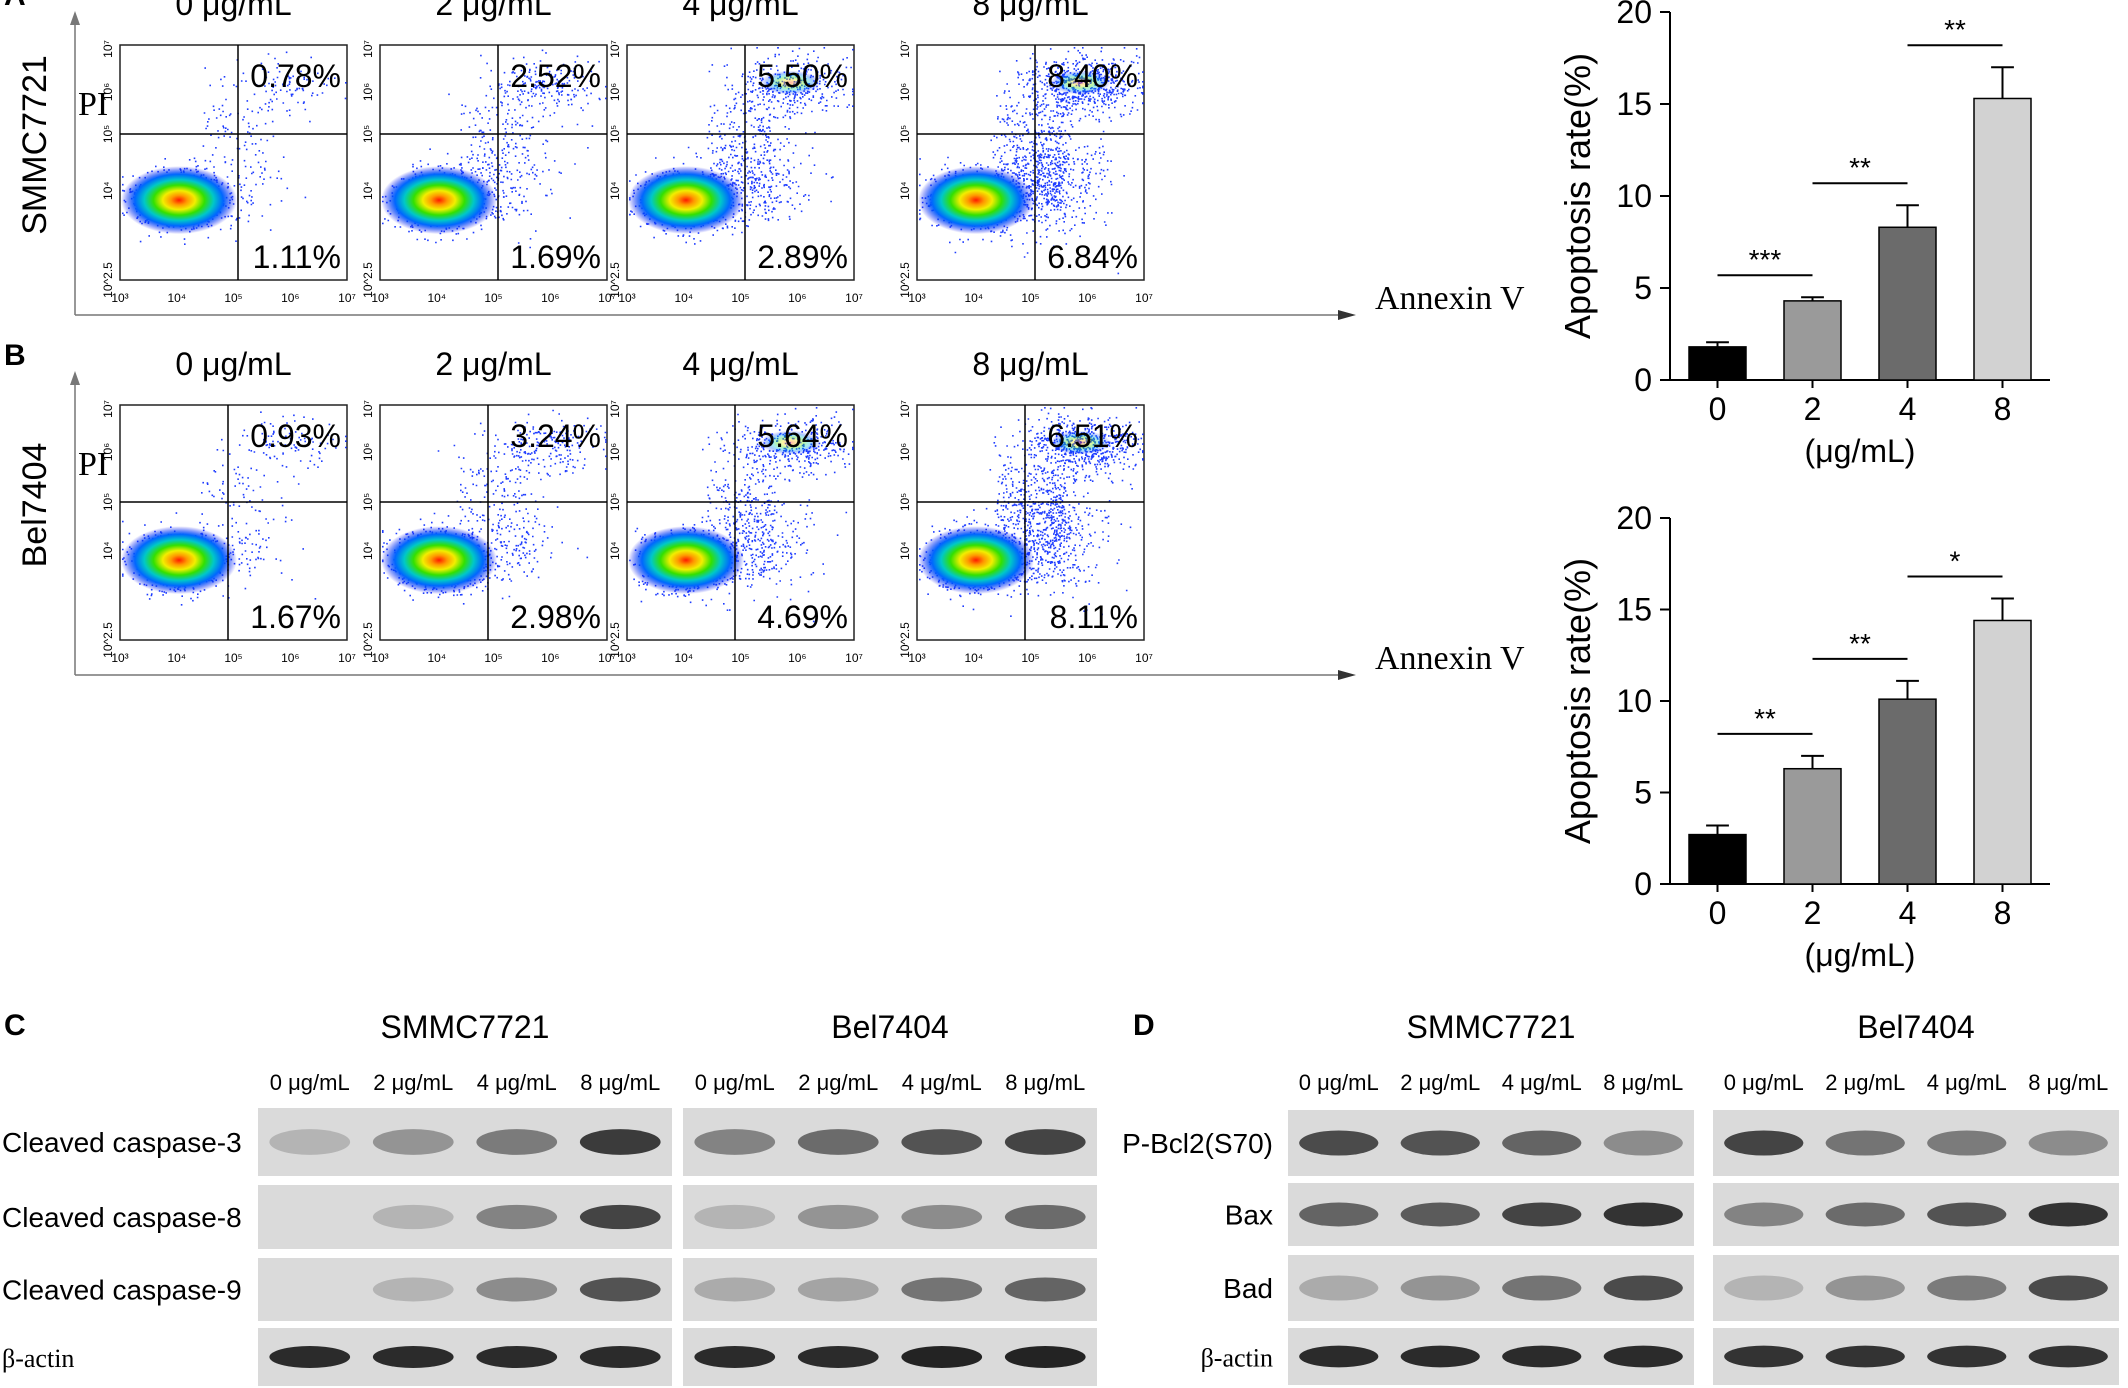 The width and height of the screenshot is (2128, 1388). What do you see at coordinates (35, 145) in the screenshot?
I see `cell-line-label: SMMC7721` at bounding box center [35, 145].